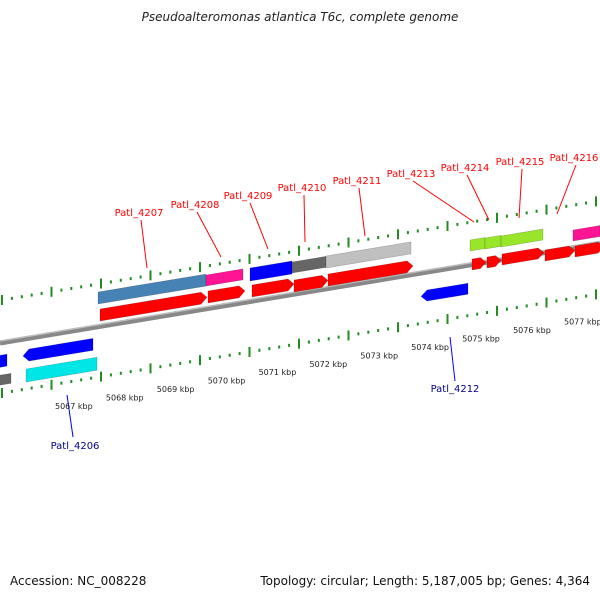 Image resolution: width=600 pixels, height=600 pixels. What do you see at coordinates (278, 372) in the screenshot?
I see `scale-label: 5071 kbp` at bounding box center [278, 372].